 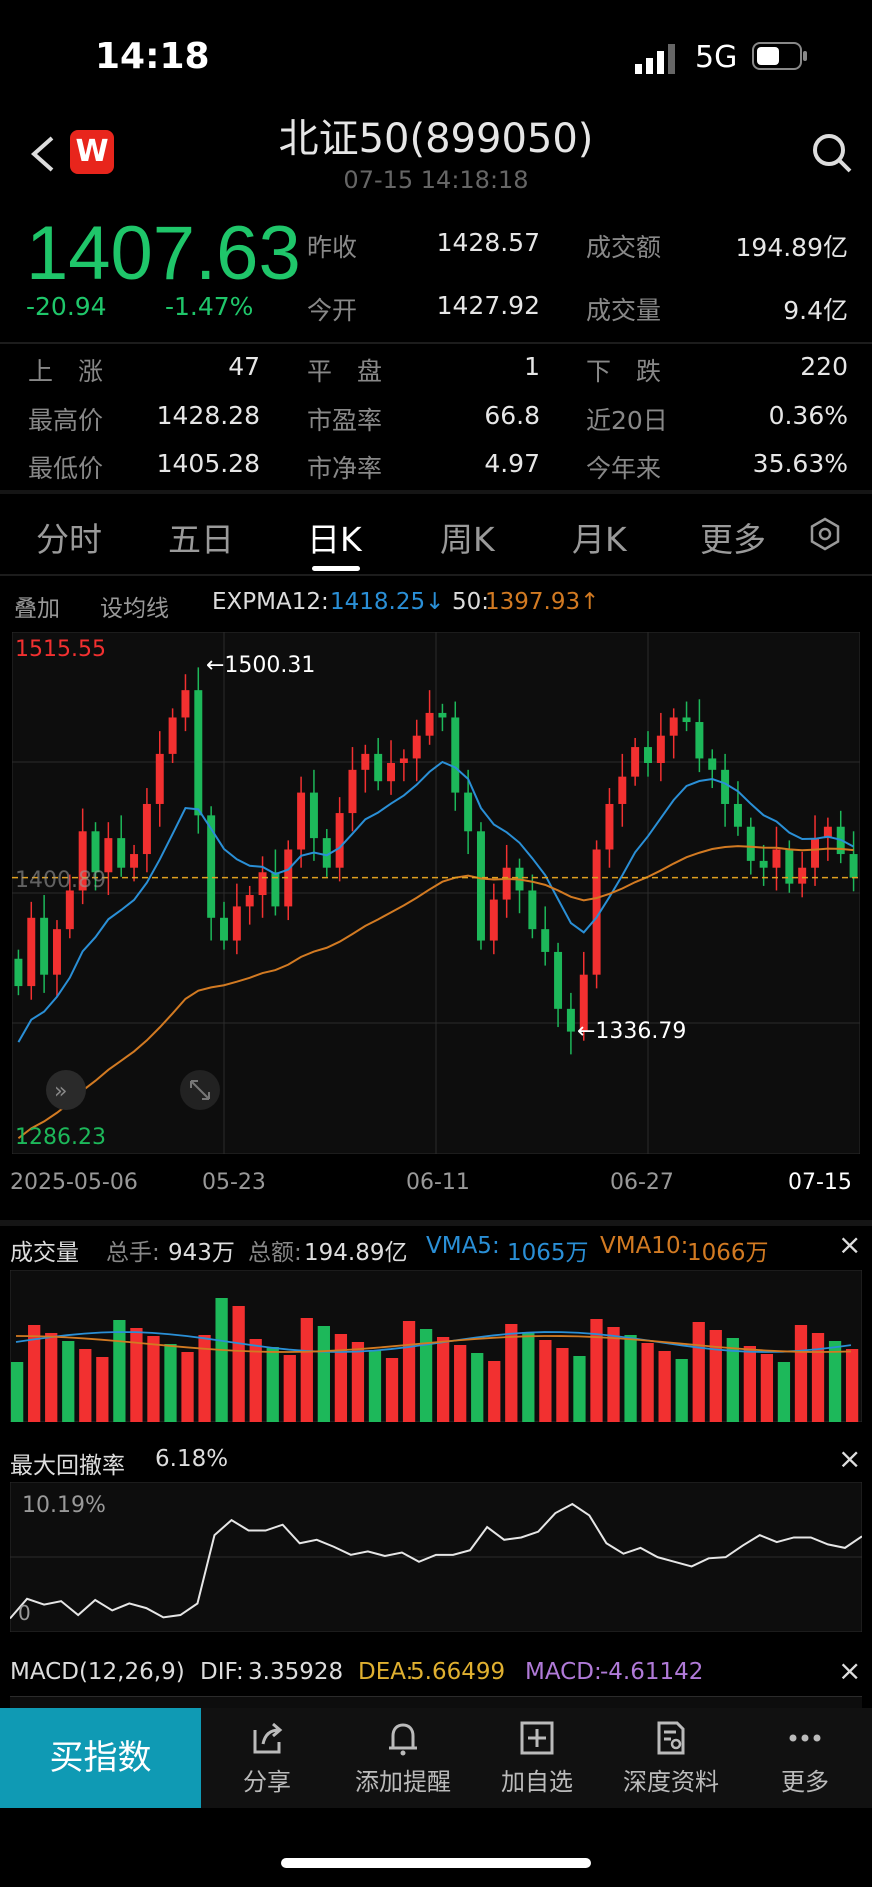 I want to click on expand-left-button: », so click(x=66, y=1090).